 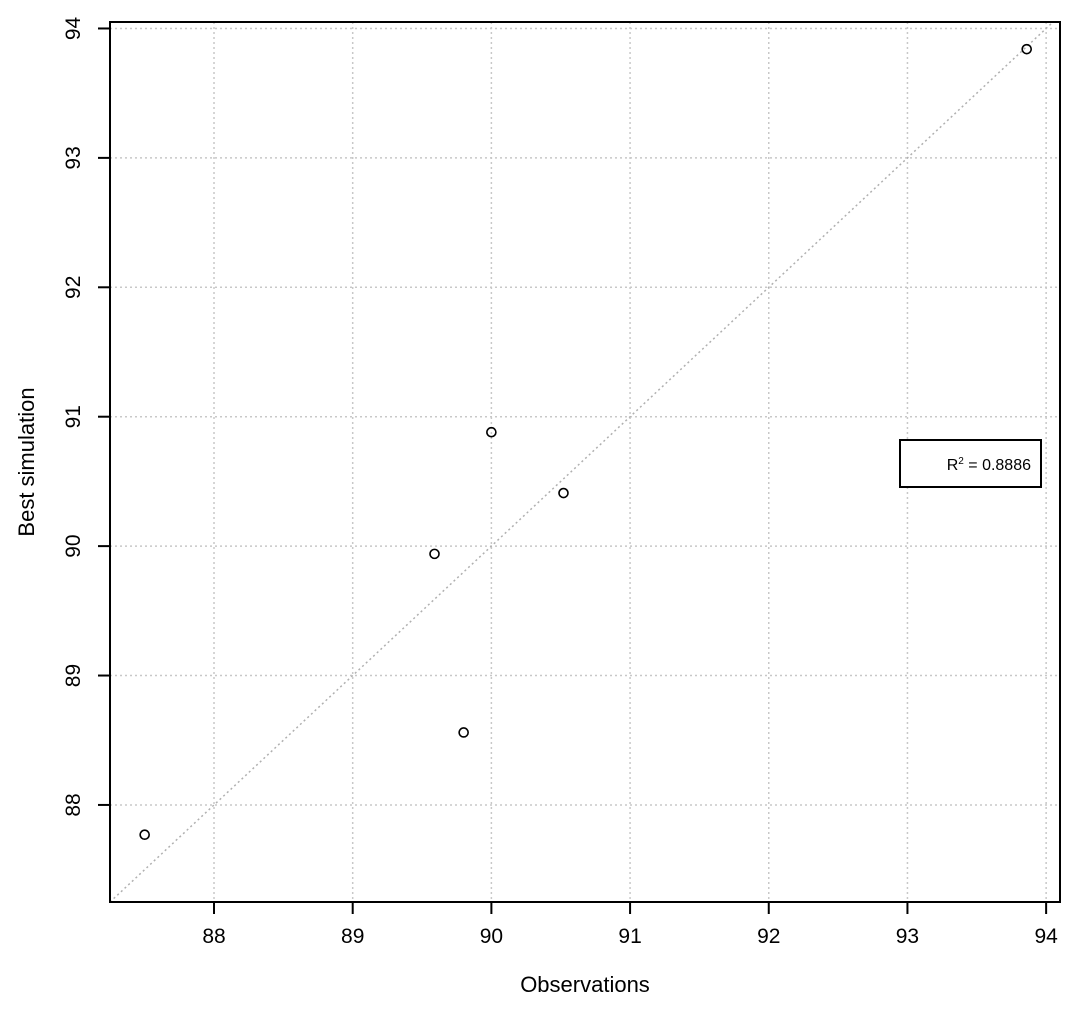 What do you see at coordinates (585, 984) in the screenshot?
I see `x-axis-title: Observations` at bounding box center [585, 984].